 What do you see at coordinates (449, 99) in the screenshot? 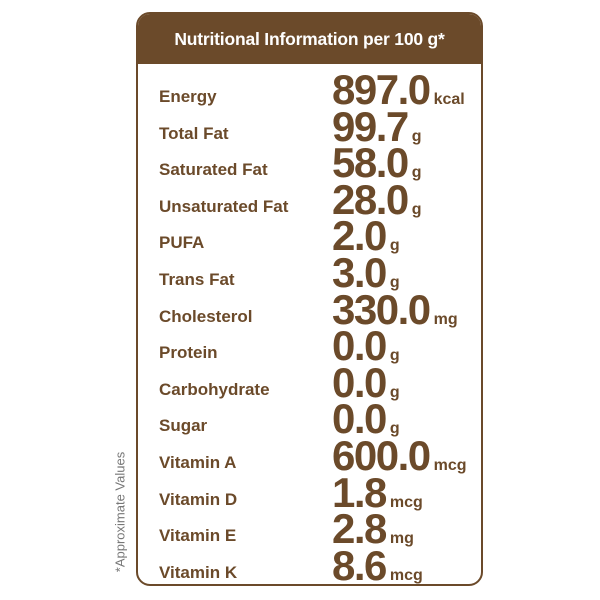
I see `nutrient-unit: kcal` at bounding box center [449, 99].